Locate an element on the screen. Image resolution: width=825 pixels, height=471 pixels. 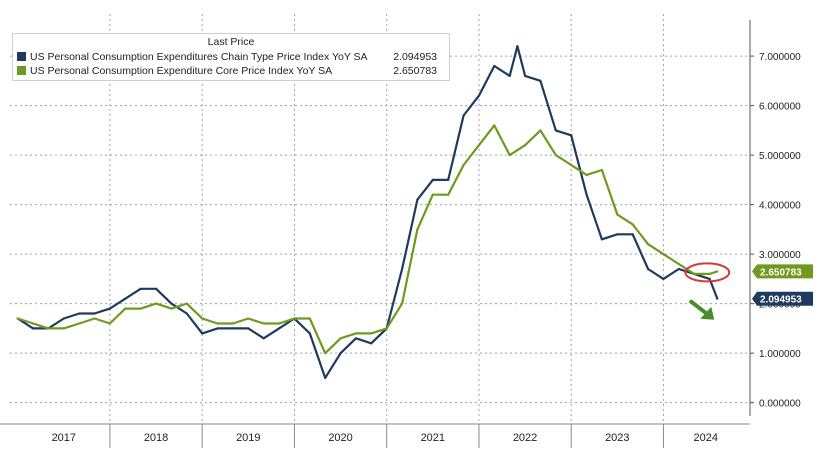
highlight-circle is located at coordinates (707, 272).